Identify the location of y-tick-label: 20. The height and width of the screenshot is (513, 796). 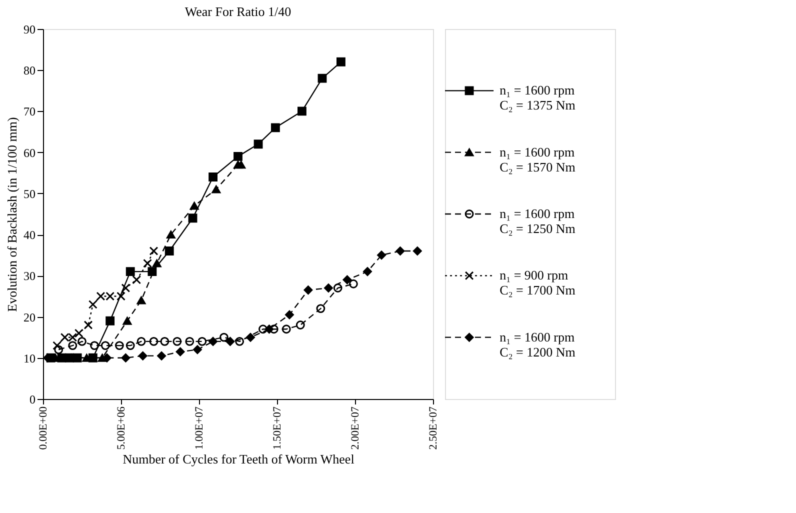
(30, 317).